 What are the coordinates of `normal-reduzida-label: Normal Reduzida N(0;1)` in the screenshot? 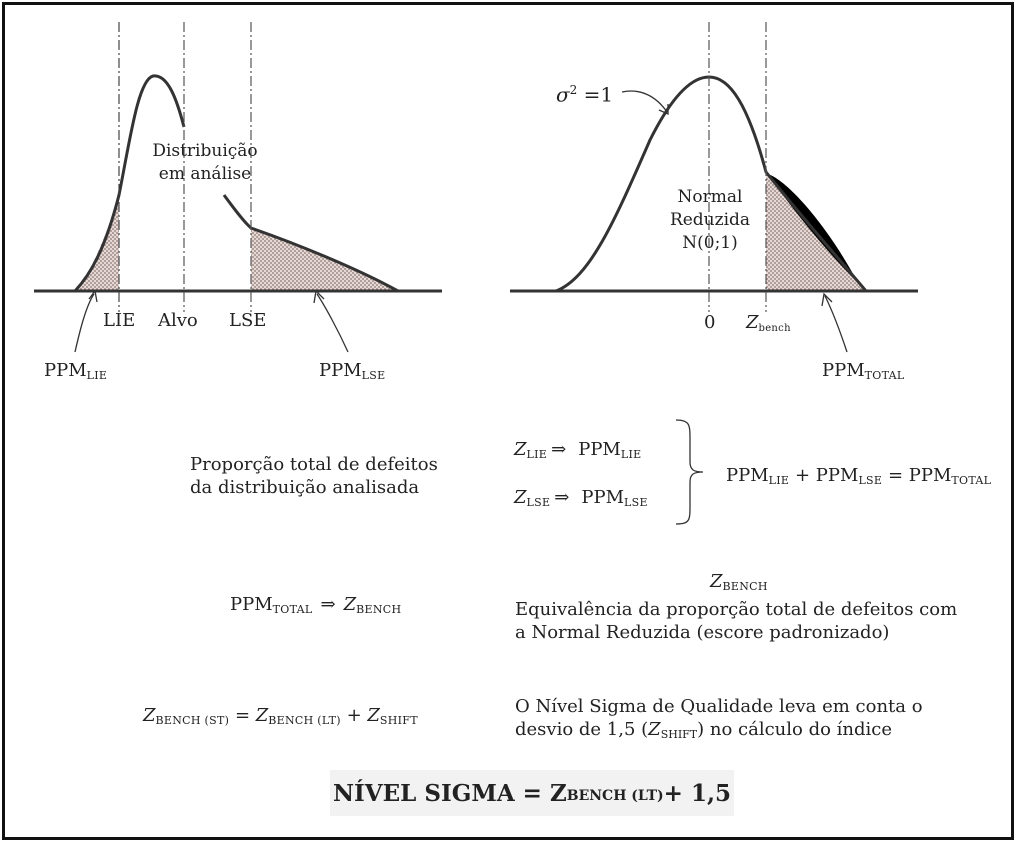 It's located at (710, 220).